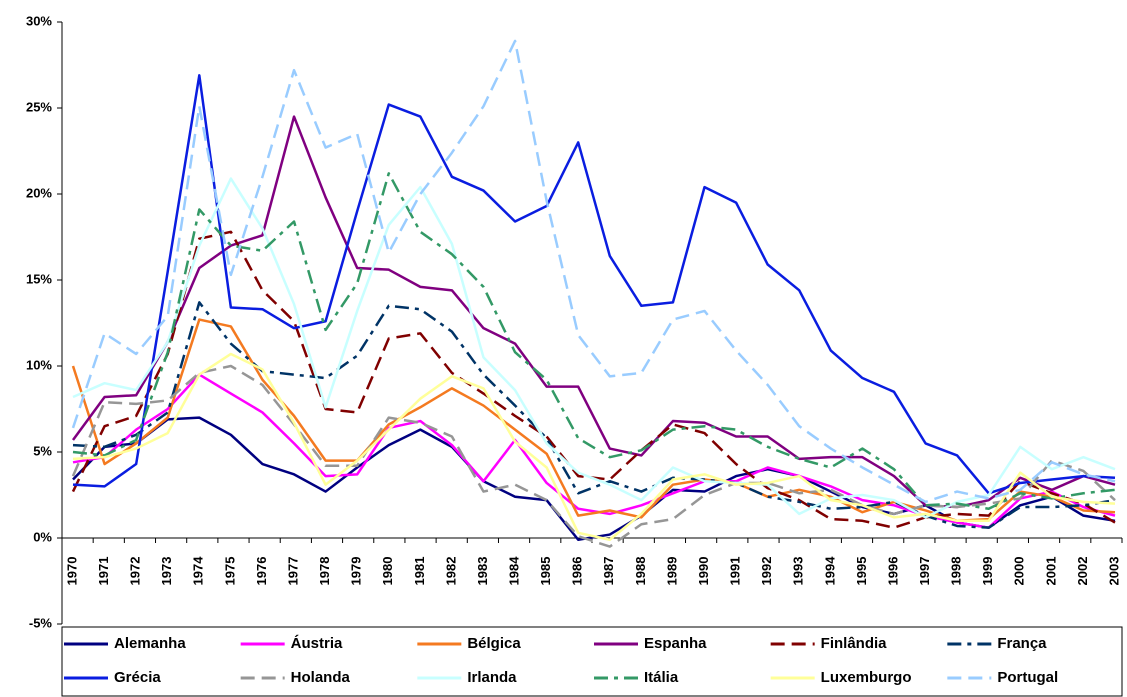 The width and height of the screenshot is (1127, 697). I want to click on y-tick-label: 20%, so click(39, 192).